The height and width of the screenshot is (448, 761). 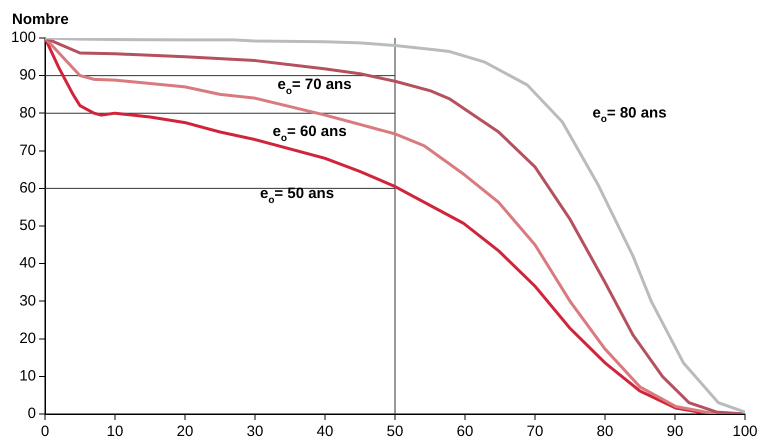 What do you see at coordinates (115, 431) in the screenshot?
I see `x-tick-label: 10` at bounding box center [115, 431].